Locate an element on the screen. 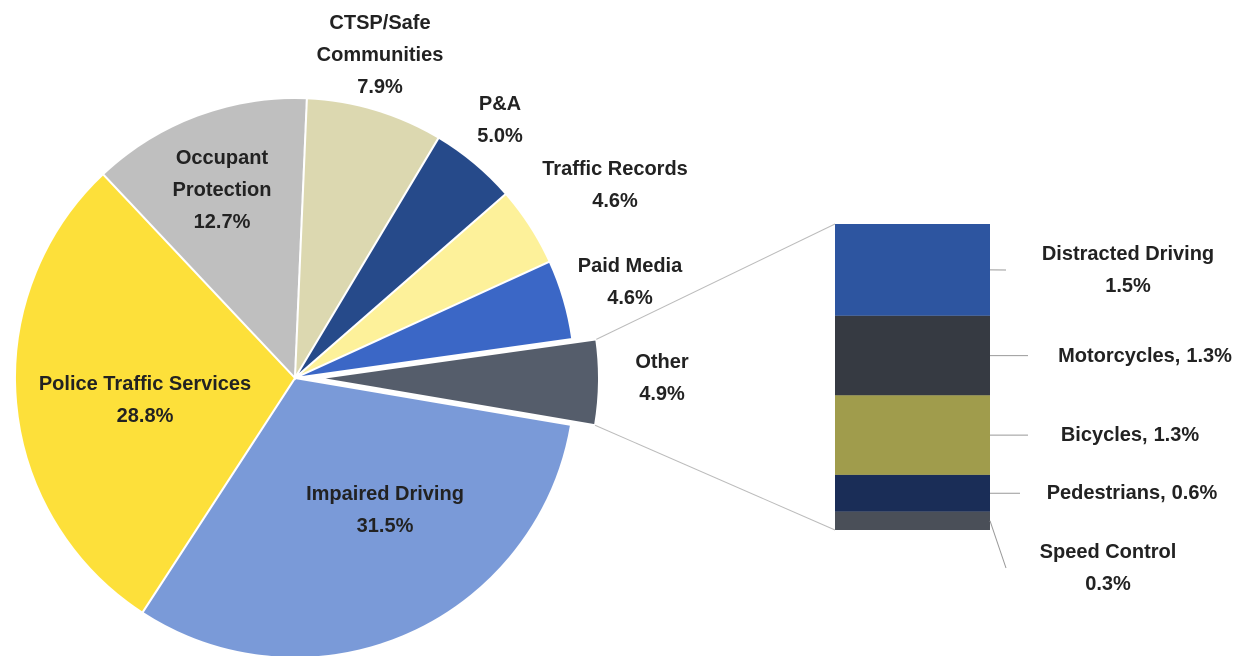 The width and height of the screenshot is (1254, 656). value-label: 28.8% is located at coordinates (145, 416).